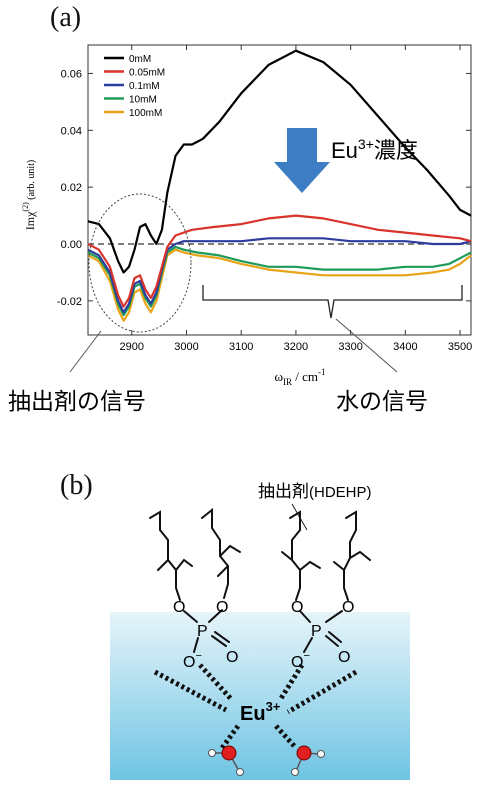 The width and height of the screenshot is (477, 791). What do you see at coordinates (132, 347) in the screenshot?
I see `x-tick-label: 2900` at bounding box center [132, 347].